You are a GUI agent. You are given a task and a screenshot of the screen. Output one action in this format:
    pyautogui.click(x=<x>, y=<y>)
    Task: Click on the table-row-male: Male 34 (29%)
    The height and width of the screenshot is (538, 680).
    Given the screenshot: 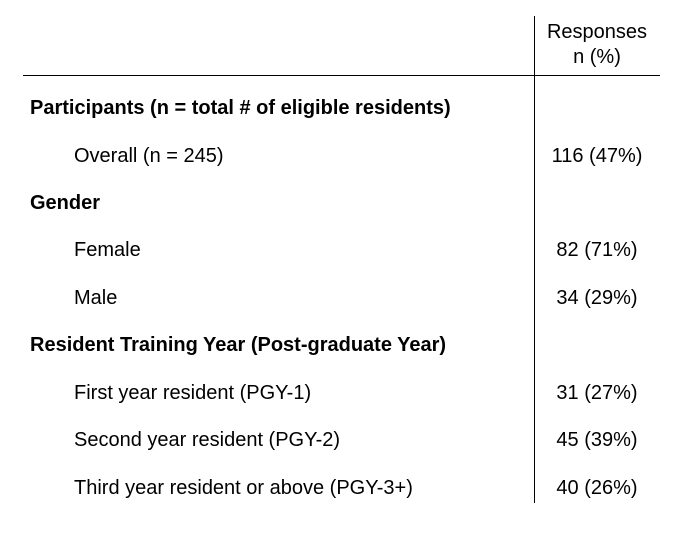 What is the action you would take?
    pyautogui.click(x=340, y=298)
    